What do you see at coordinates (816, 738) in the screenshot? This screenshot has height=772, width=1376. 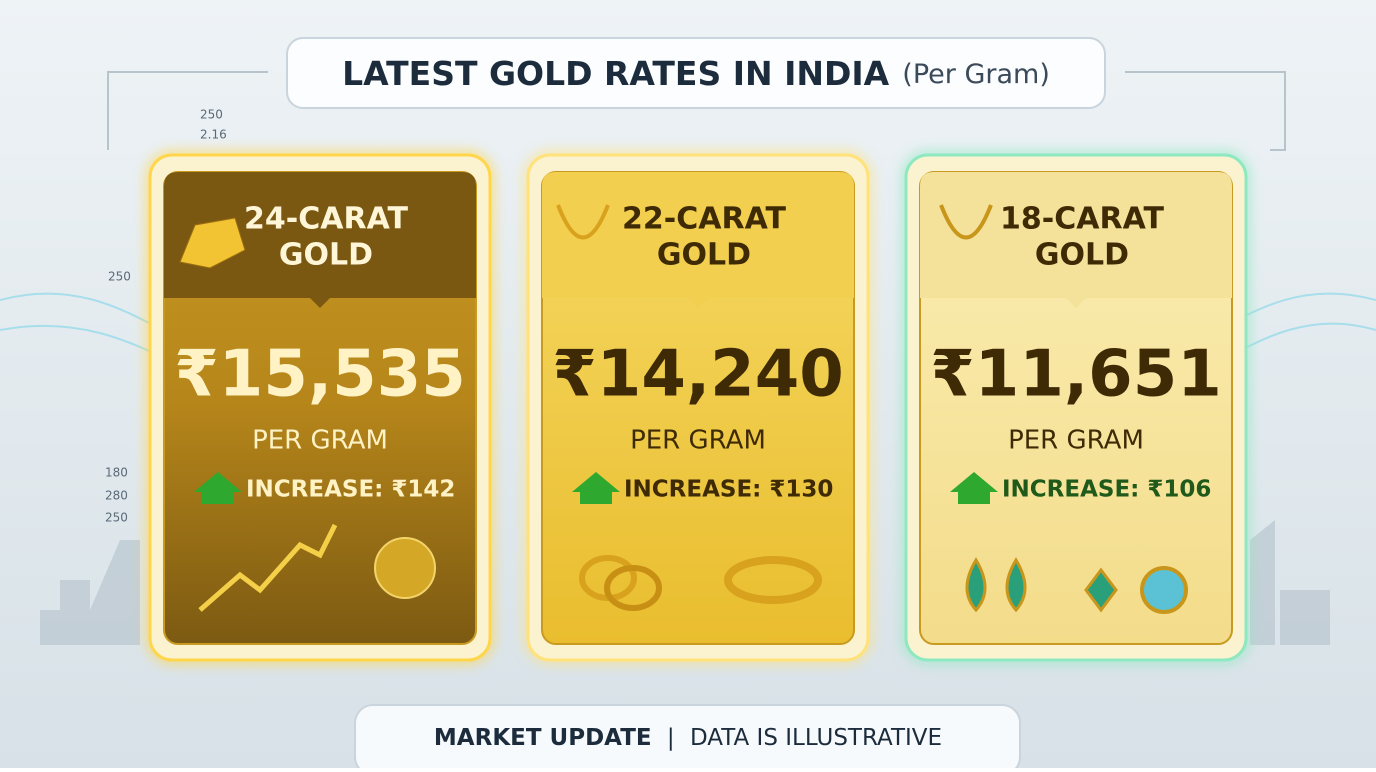 I see `footer-right: DATA IS ILLUSTRATIVE` at bounding box center [816, 738].